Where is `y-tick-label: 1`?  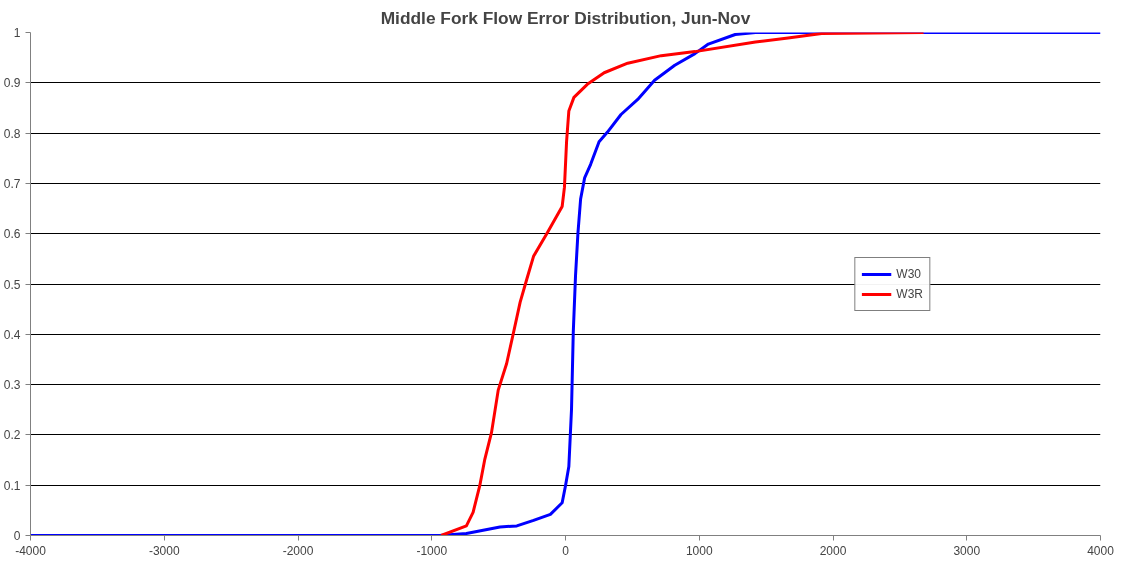 y-tick-label: 1 is located at coordinates (17, 33).